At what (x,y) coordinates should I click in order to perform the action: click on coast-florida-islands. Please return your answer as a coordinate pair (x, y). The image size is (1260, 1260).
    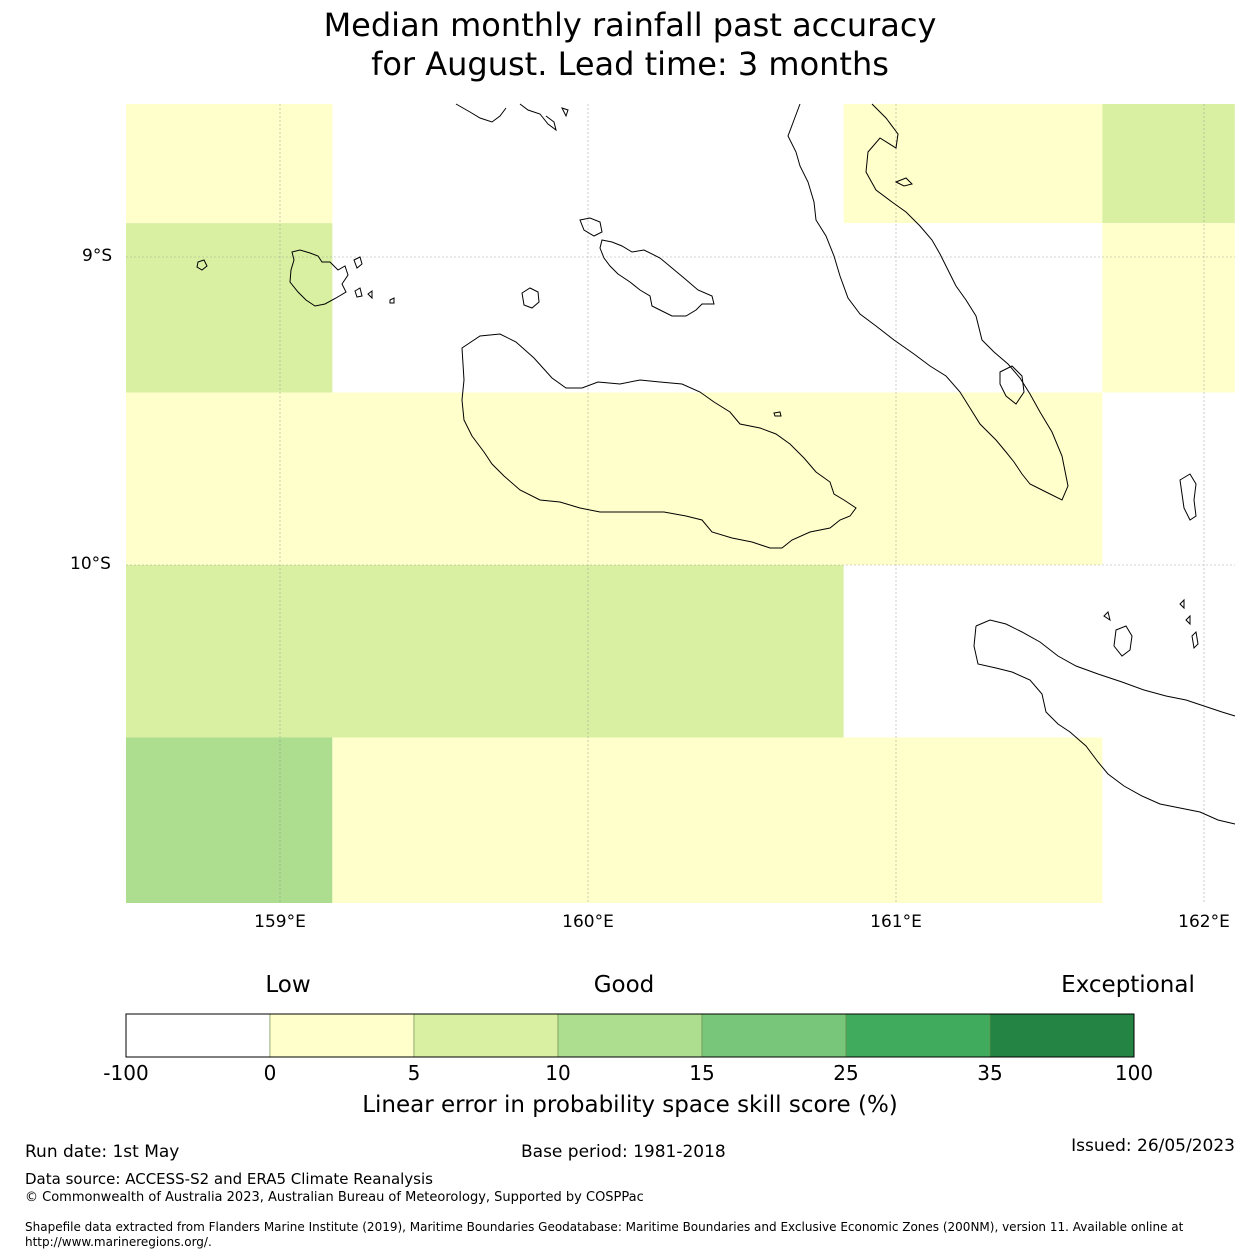
    Looking at the image, I should click on (319, 278).